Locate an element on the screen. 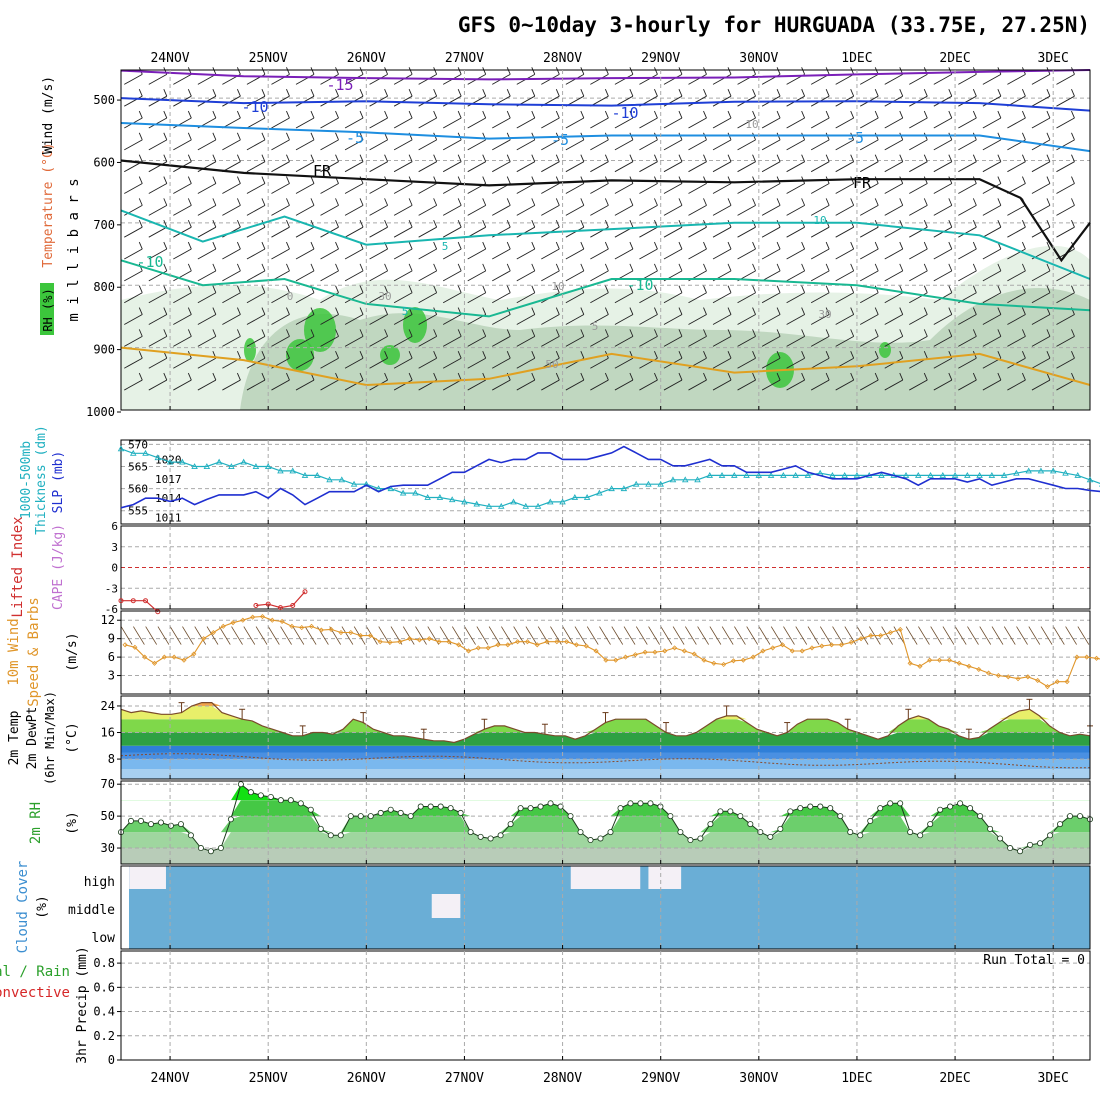 This screenshot has height=1100, width=1100. precip-tick-label: 0.8 is located at coordinates (104, 963).